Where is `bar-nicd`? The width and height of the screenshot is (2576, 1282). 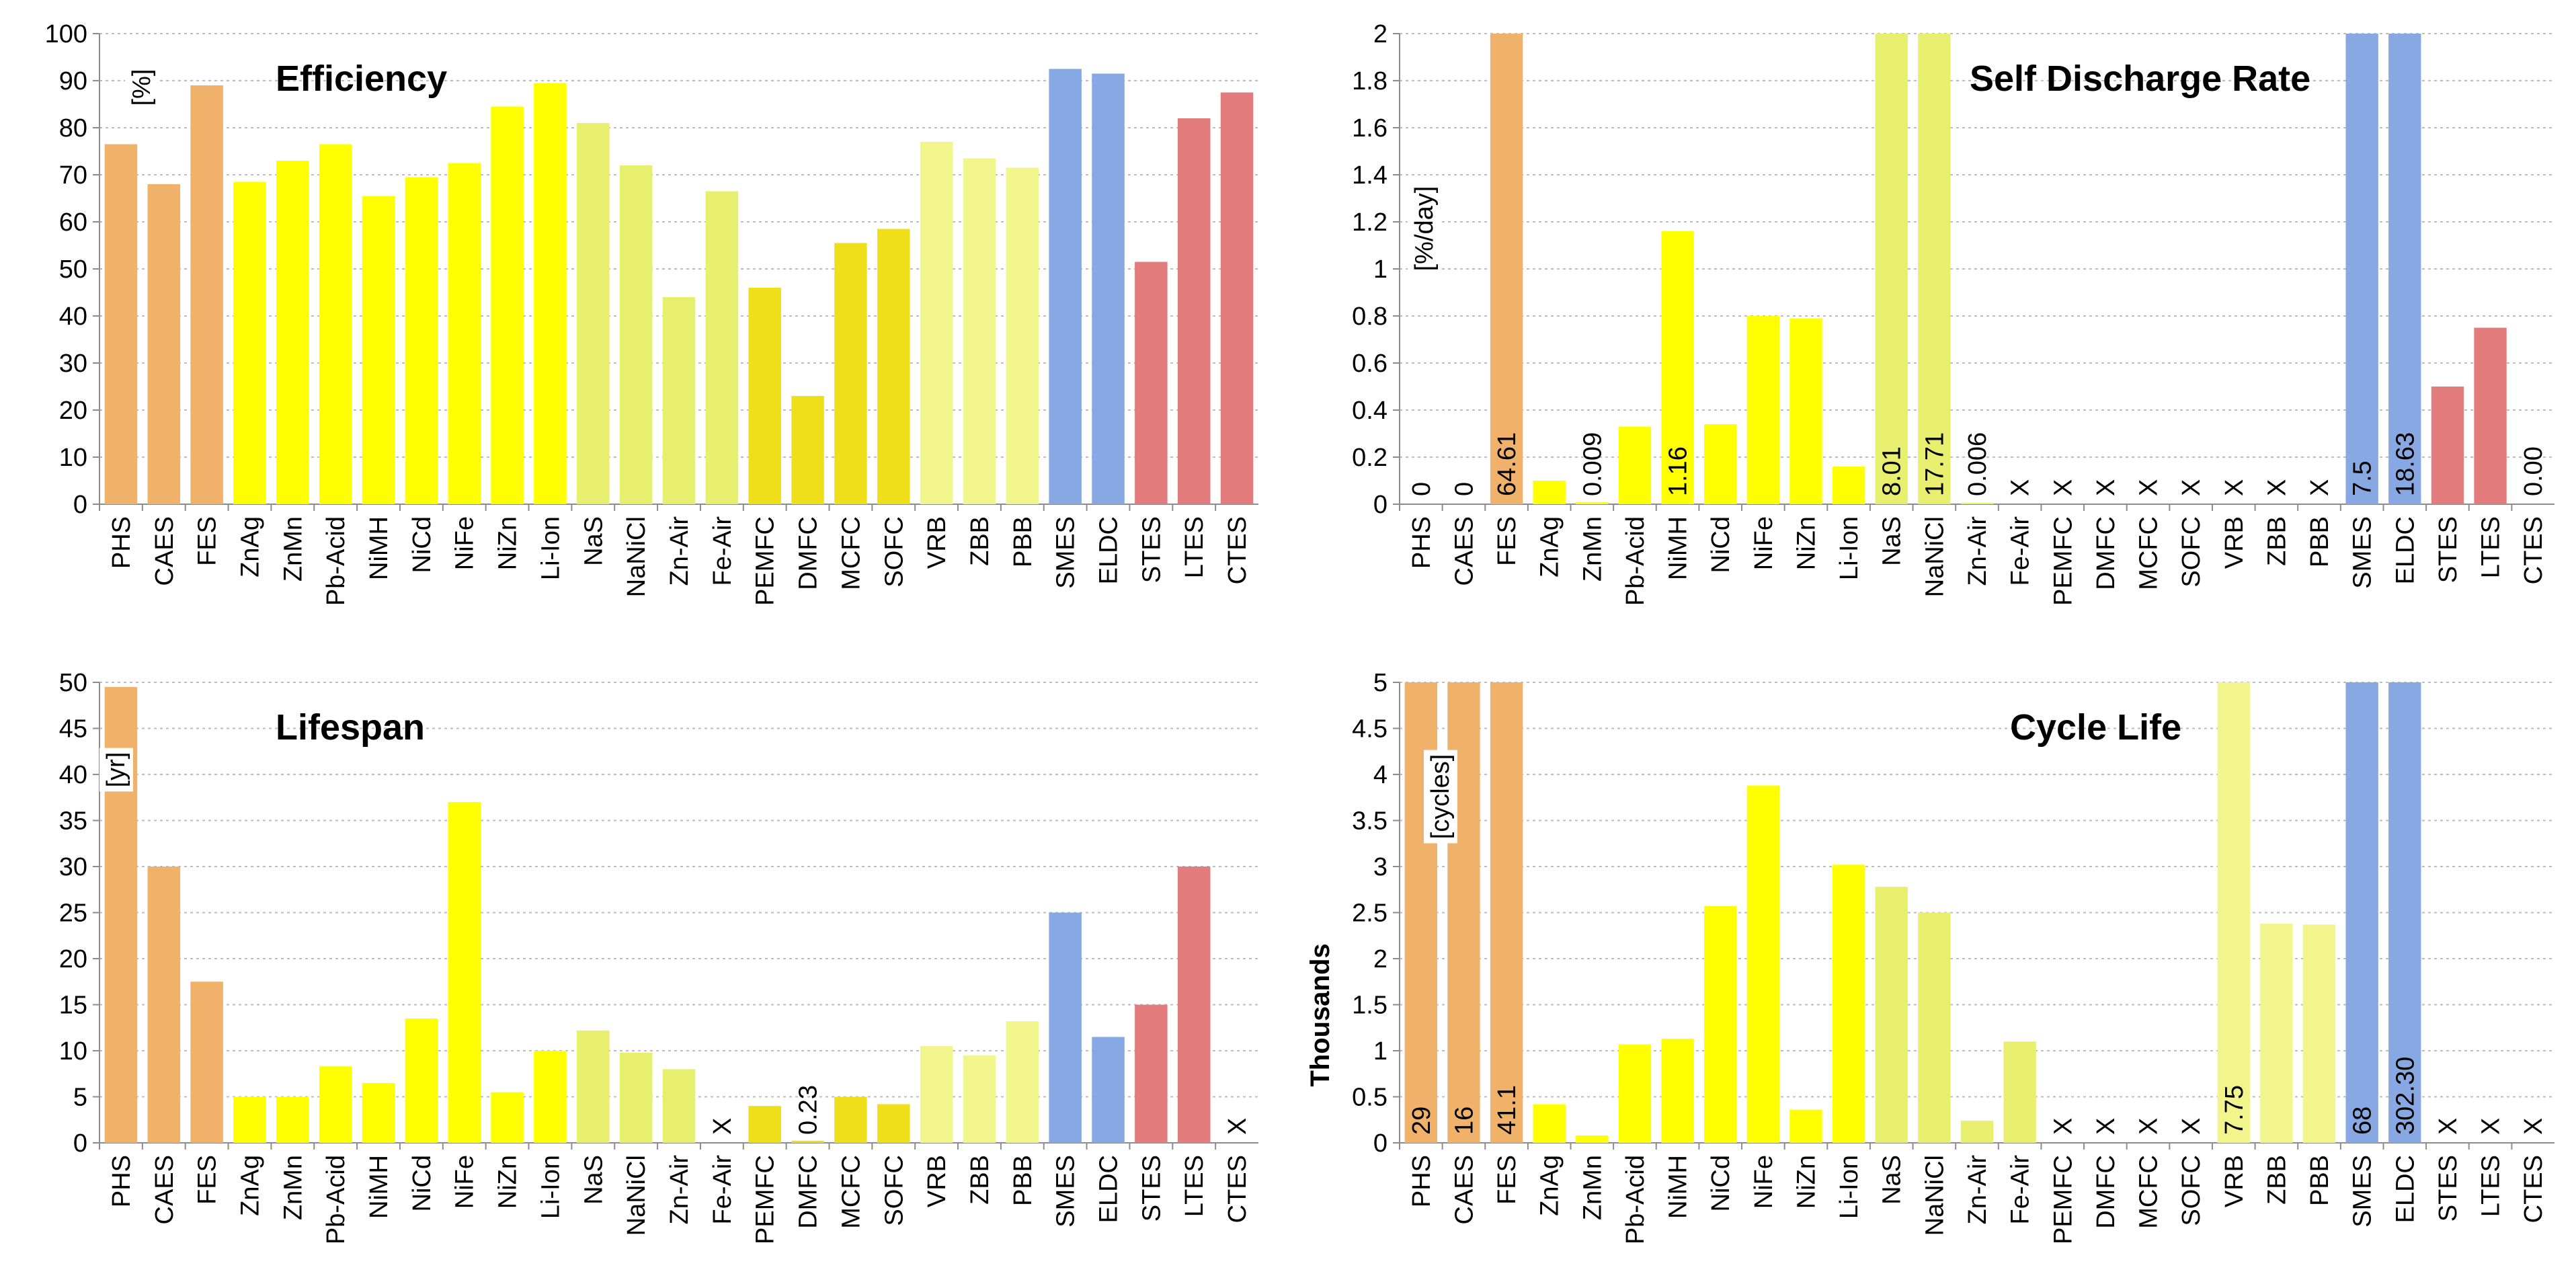
bar-nicd is located at coordinates (421, 1080).